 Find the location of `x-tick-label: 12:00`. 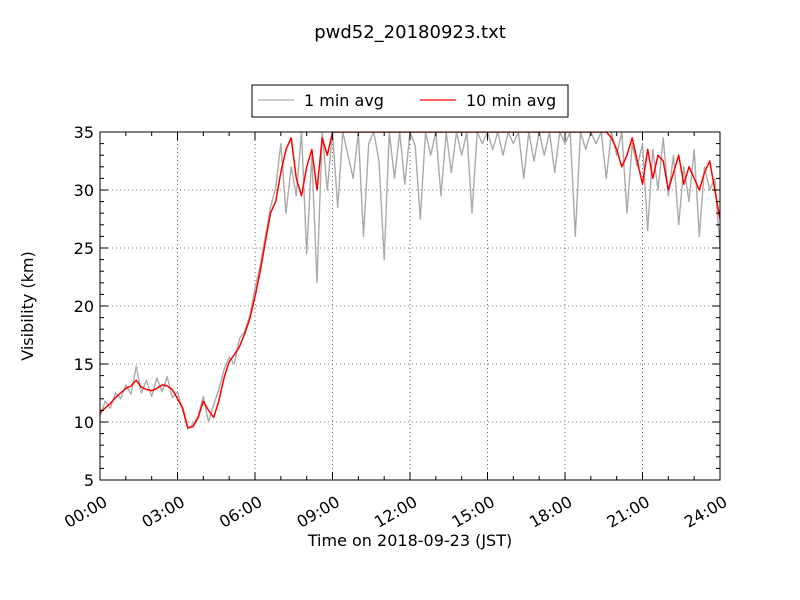

x-tick-label: 12:00 is located at coordinates (395, 512).